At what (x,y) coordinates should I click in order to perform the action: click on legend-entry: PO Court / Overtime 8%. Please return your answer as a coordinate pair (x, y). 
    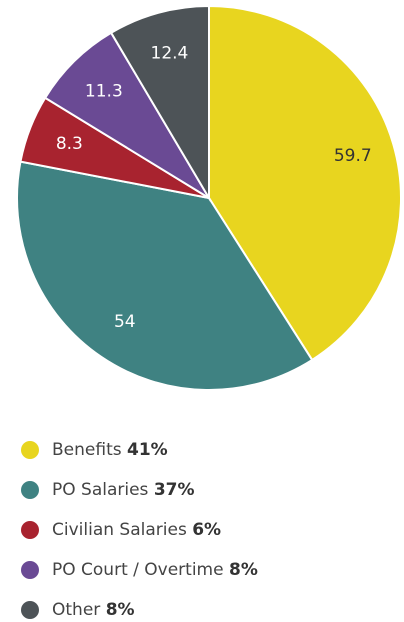
    Looking at the image, I should click on (155, 570).